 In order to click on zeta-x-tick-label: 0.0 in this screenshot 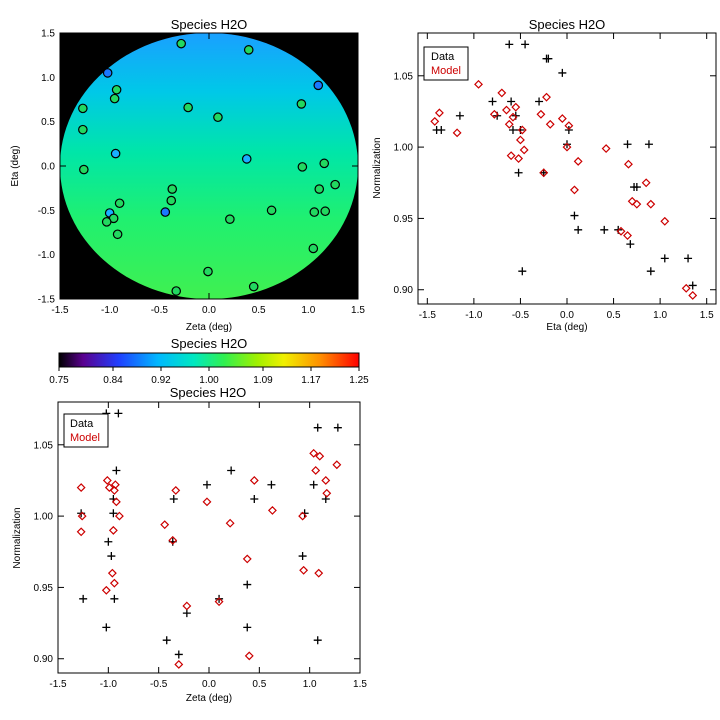, I will do `click(209, 684)`.